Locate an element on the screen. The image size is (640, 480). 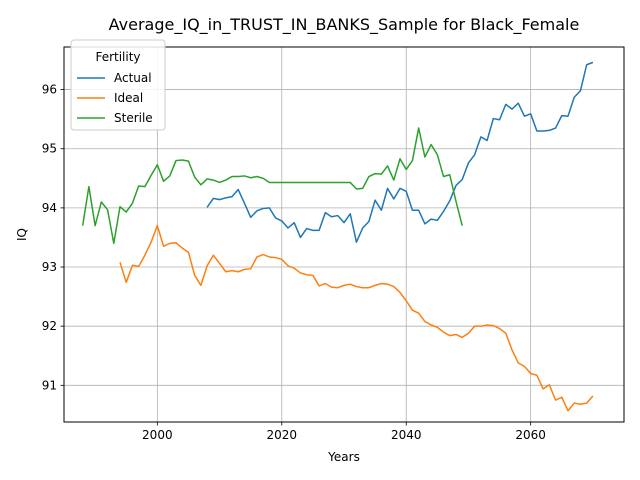
legend-box is located at coordinates (118, 85).